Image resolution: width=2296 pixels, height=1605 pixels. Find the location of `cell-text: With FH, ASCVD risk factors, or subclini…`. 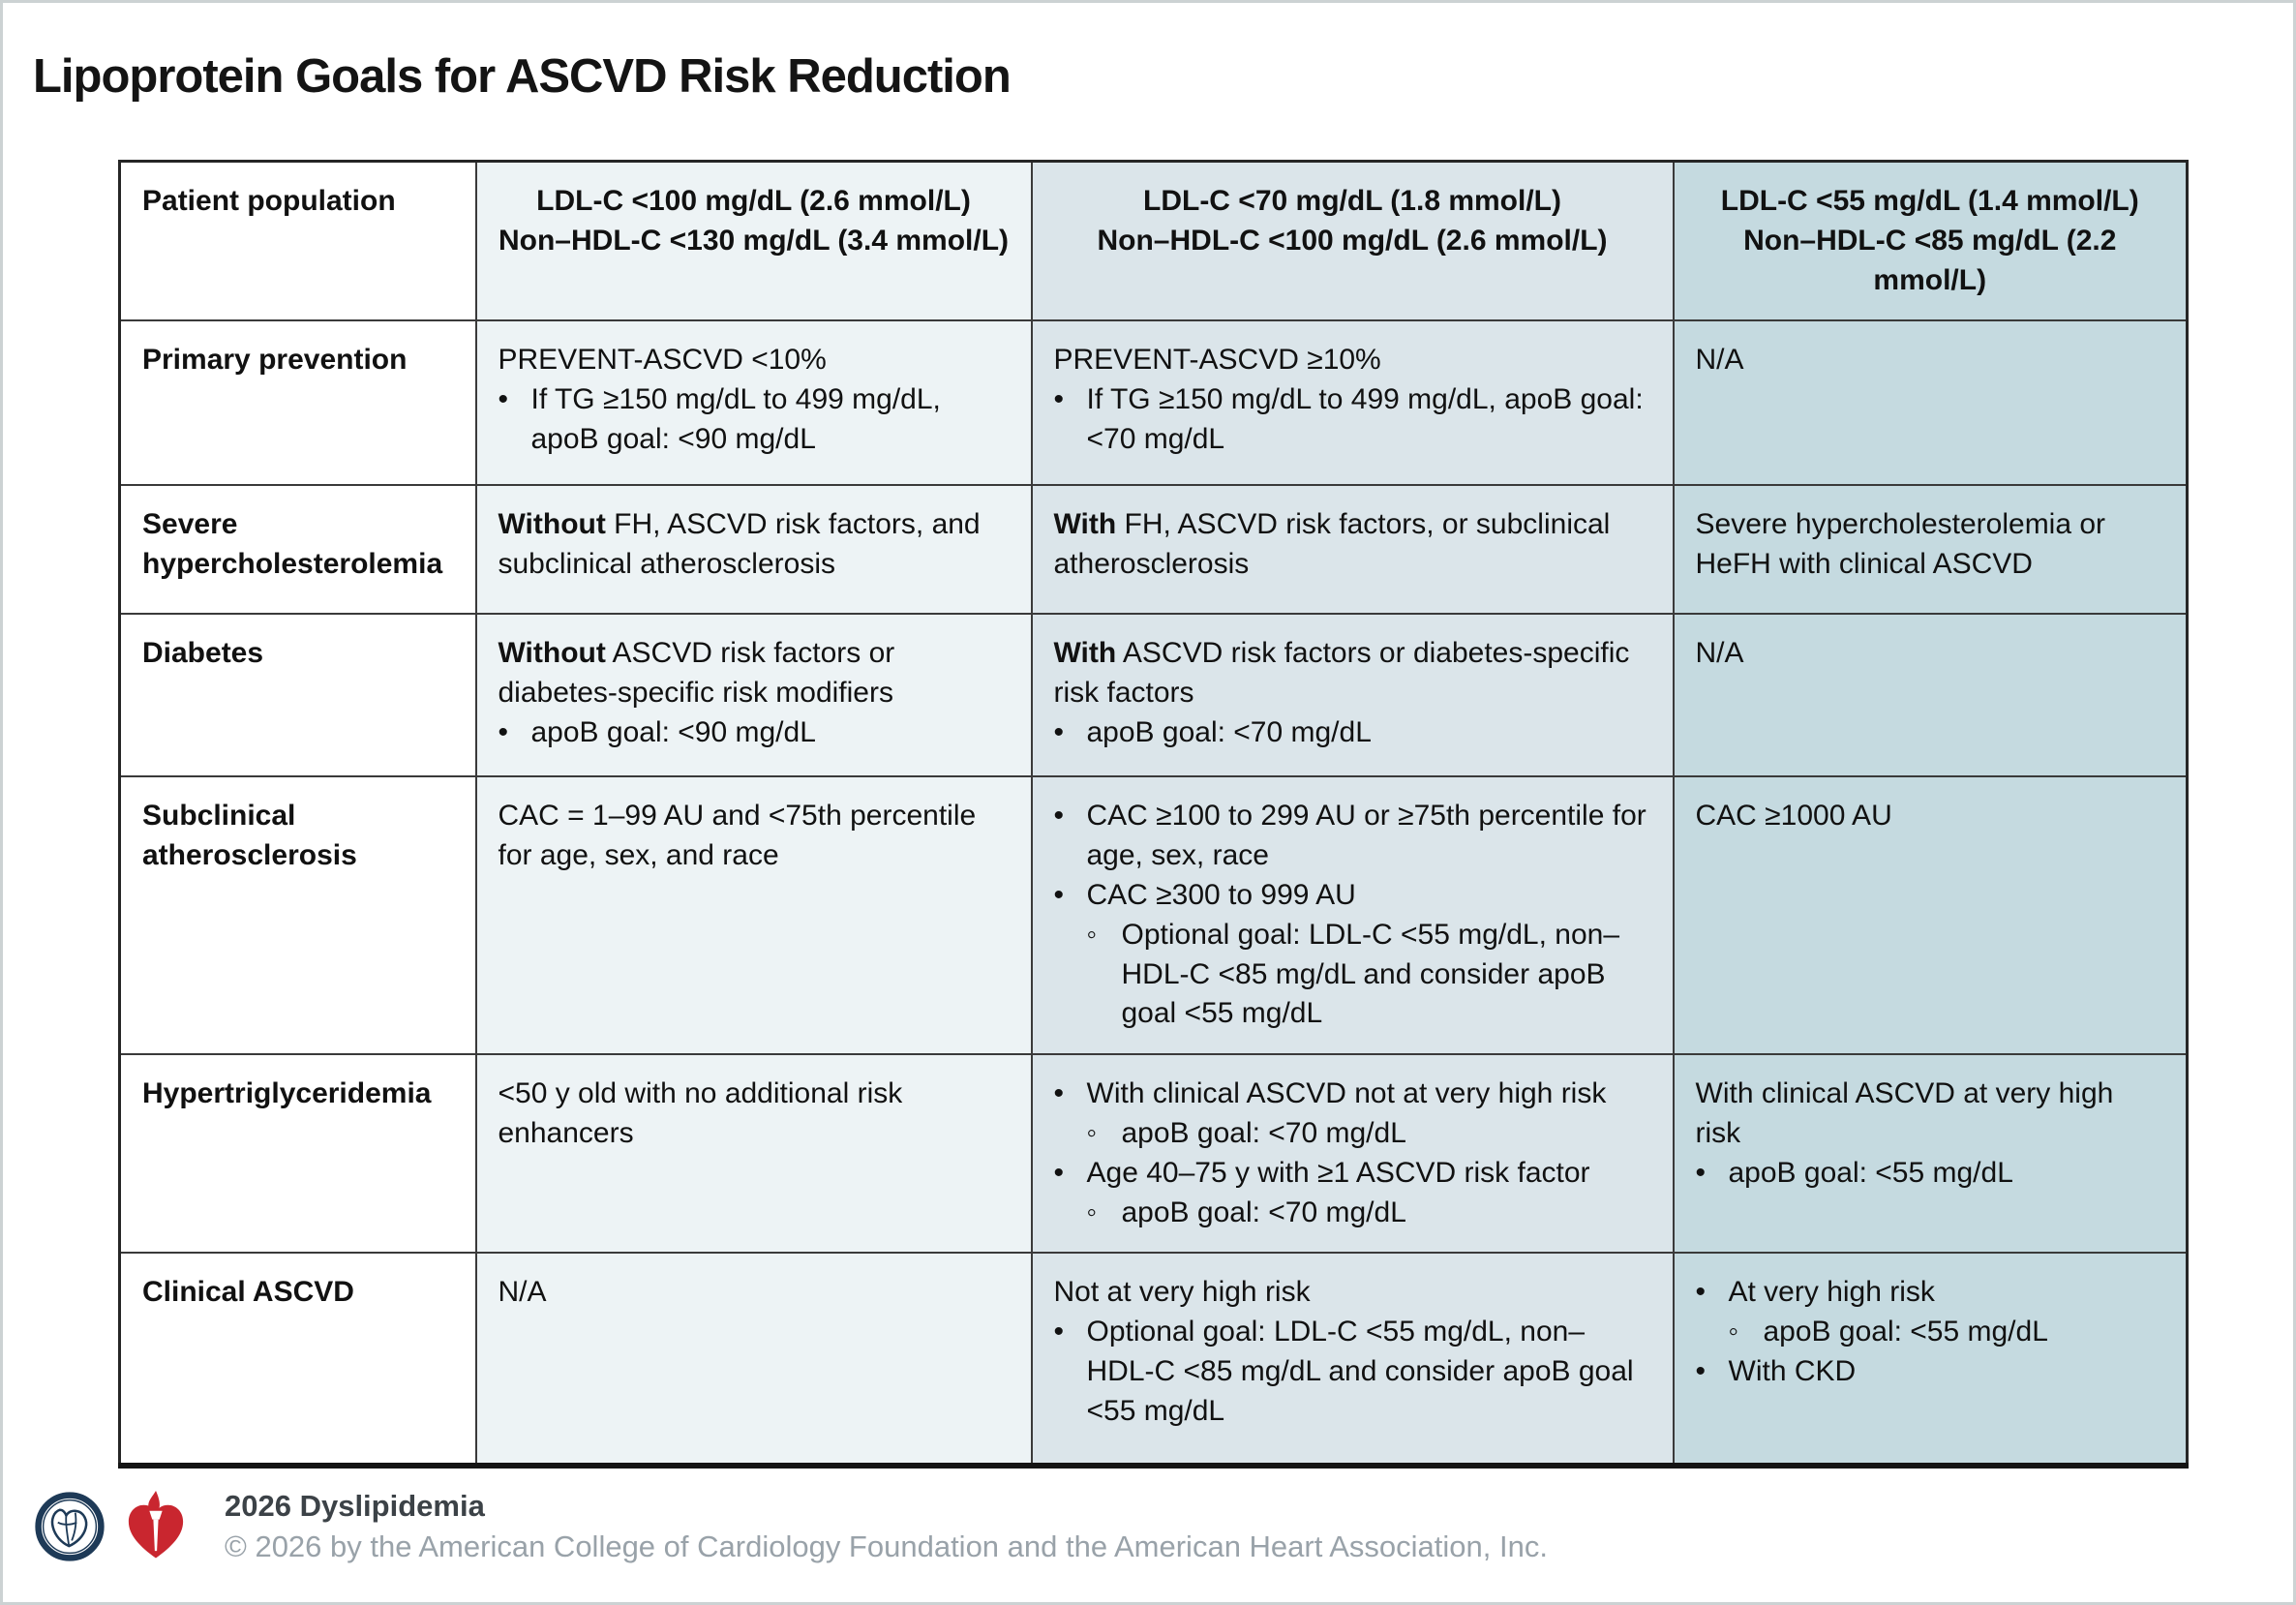

cell-text: With FH, ASCVD risk factors, or subclini… is located at coordinates (1332, 544).